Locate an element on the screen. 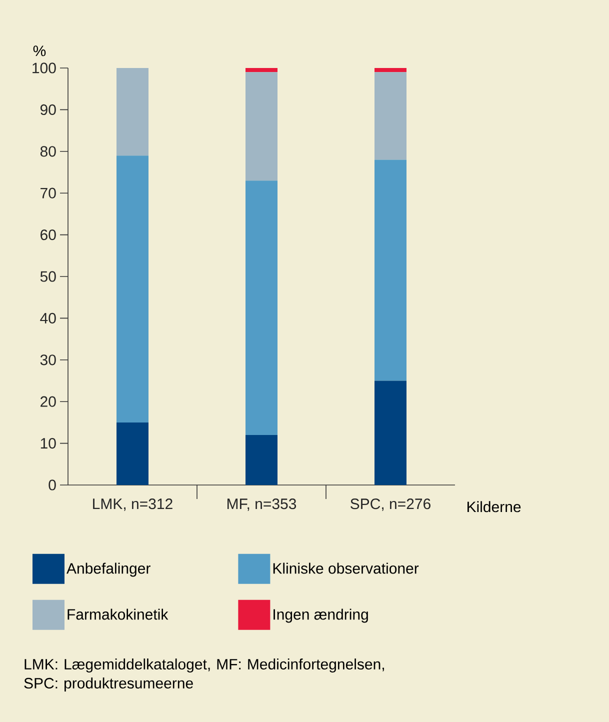 The width and height of the screenshot is (609, 722). x-tick-label: MF, n=353 is located at coordinates (261, 504).